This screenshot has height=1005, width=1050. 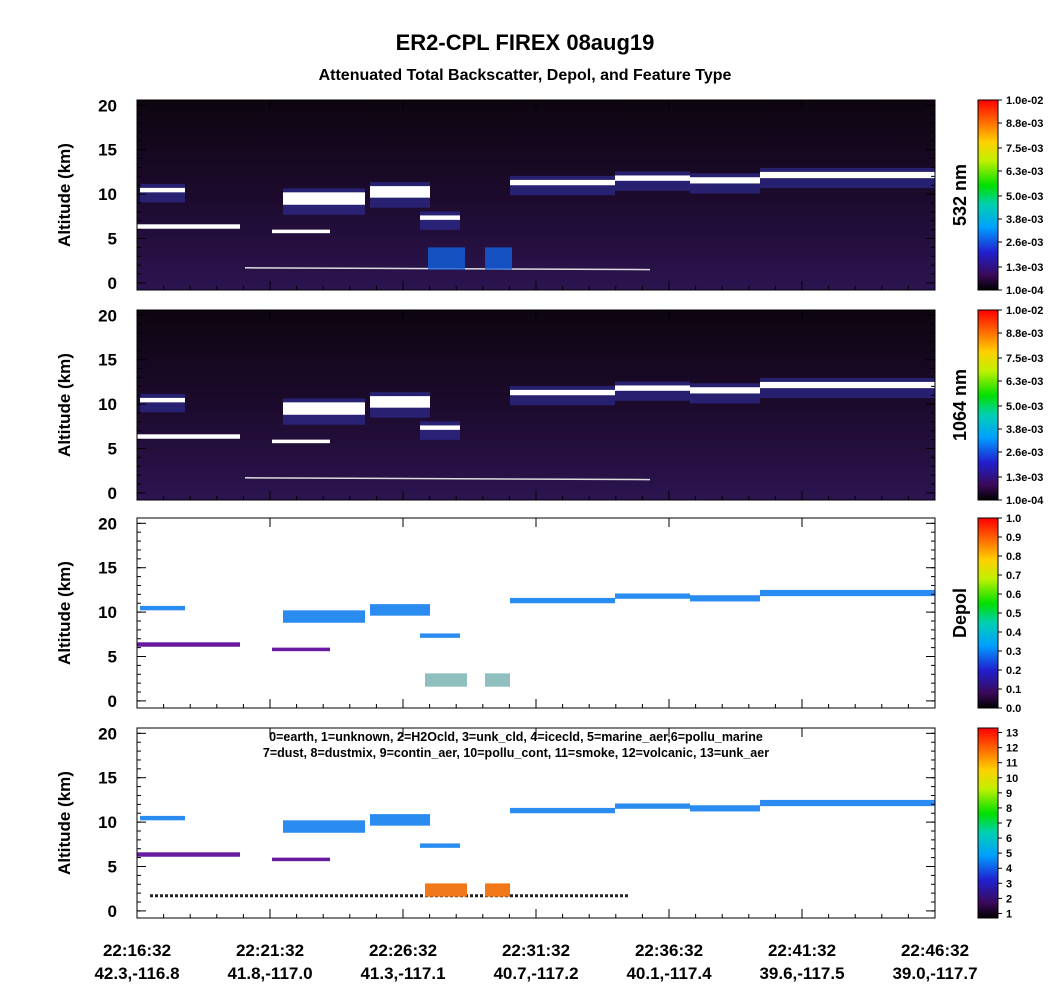 What do you see at coordinates (1014, 633) in the screenshot?
I see `colorbar-tick-label: 0.4` at bounding box center [1014, 633].